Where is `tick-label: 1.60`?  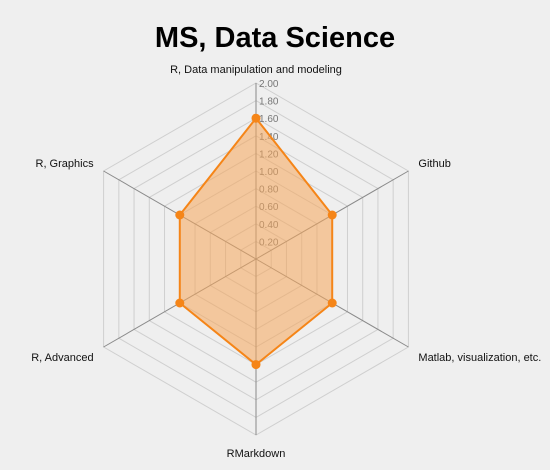 tick-label: 1.60 is located at coordinates (269, 119).